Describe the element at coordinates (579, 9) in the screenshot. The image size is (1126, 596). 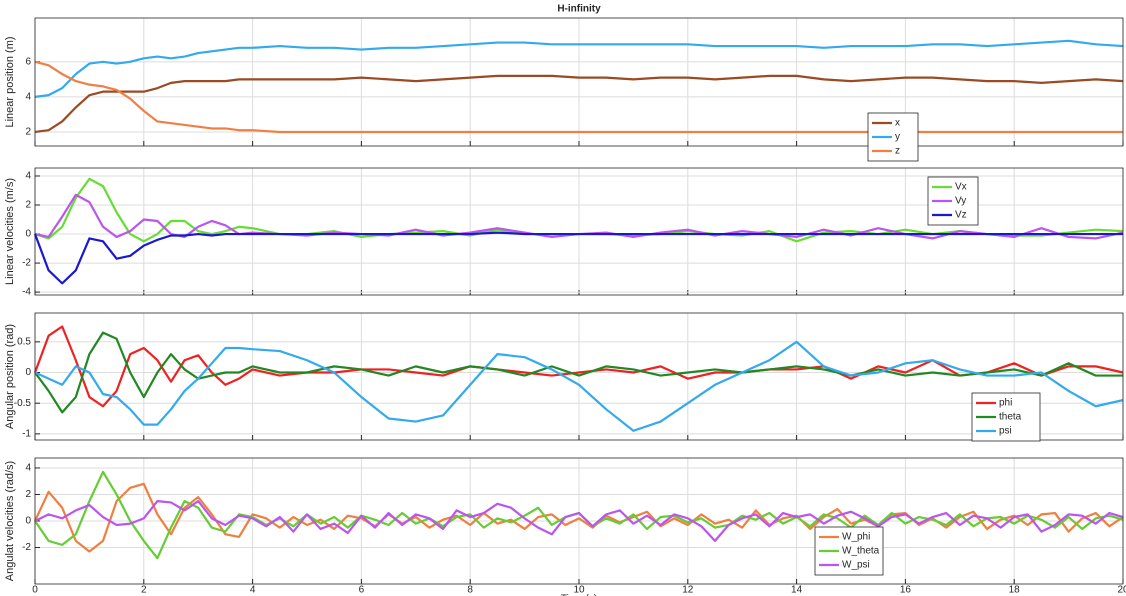
I see `chart-title: H-infinity` at that location.